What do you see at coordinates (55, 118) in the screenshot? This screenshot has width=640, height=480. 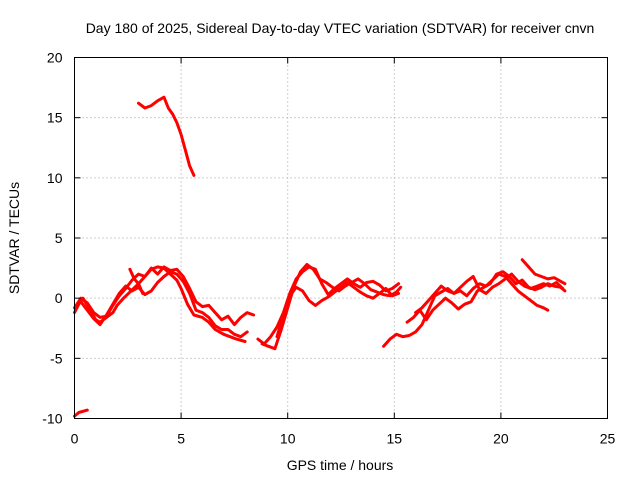 I see `y-tick-label-15: 15` at bounding box center [55, 118].